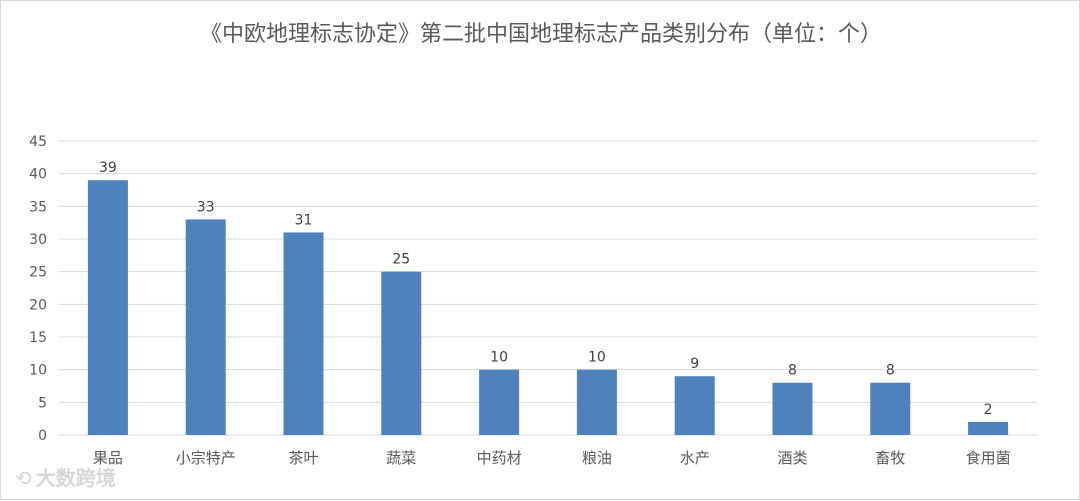 Image resolution: width=1080 pixels, height=501 pixels. I want to click on logo-icon: ⟲, so click(23, 478).